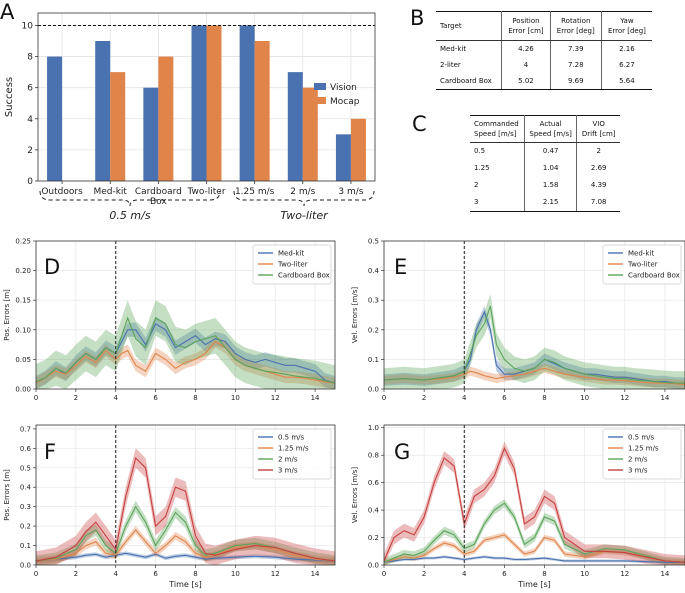  I want to click on y-tick-label: 0.20, so click(23, 271).